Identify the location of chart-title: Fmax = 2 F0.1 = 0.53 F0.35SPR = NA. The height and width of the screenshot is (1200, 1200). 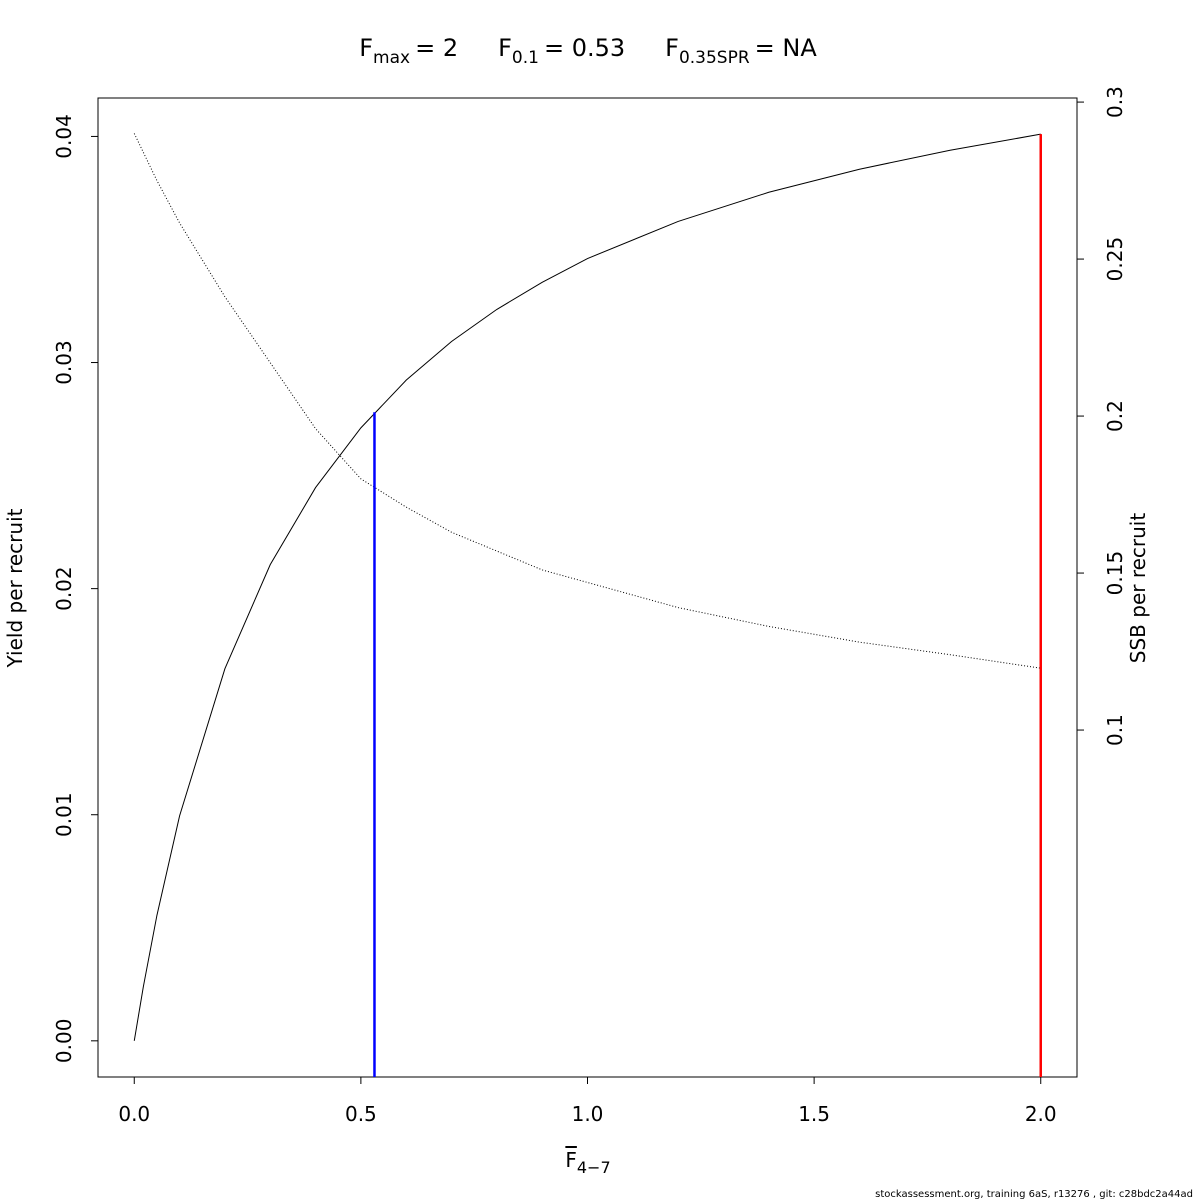
(588, 51).